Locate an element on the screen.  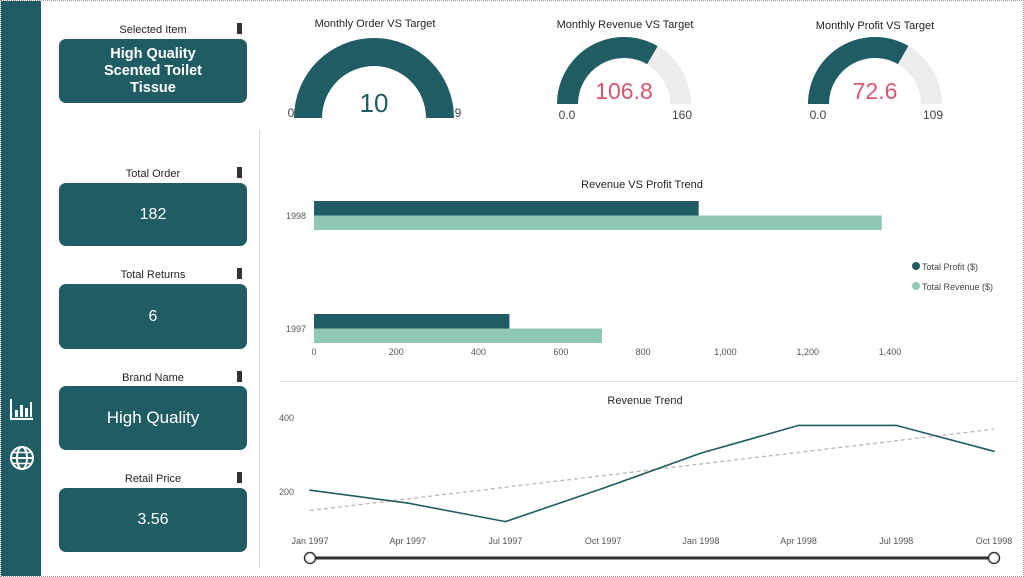
bar-x-tick-label: 1,400 is located at coordinates (890, 352).